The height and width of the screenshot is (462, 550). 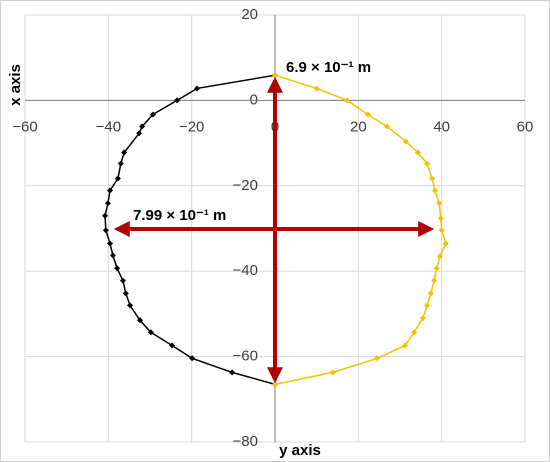 I want to click on annotation: 7.99 × 10⁻¹ m, so click(x=179, y=215).